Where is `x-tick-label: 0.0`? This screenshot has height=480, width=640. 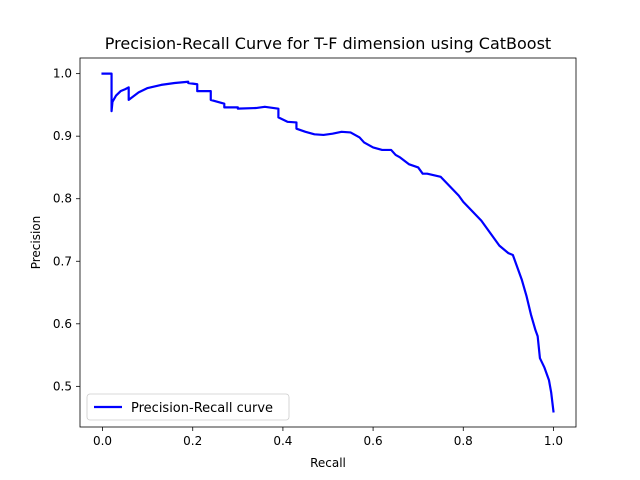
x-tick-label: 0.0 is located at coordinates (102, 441).